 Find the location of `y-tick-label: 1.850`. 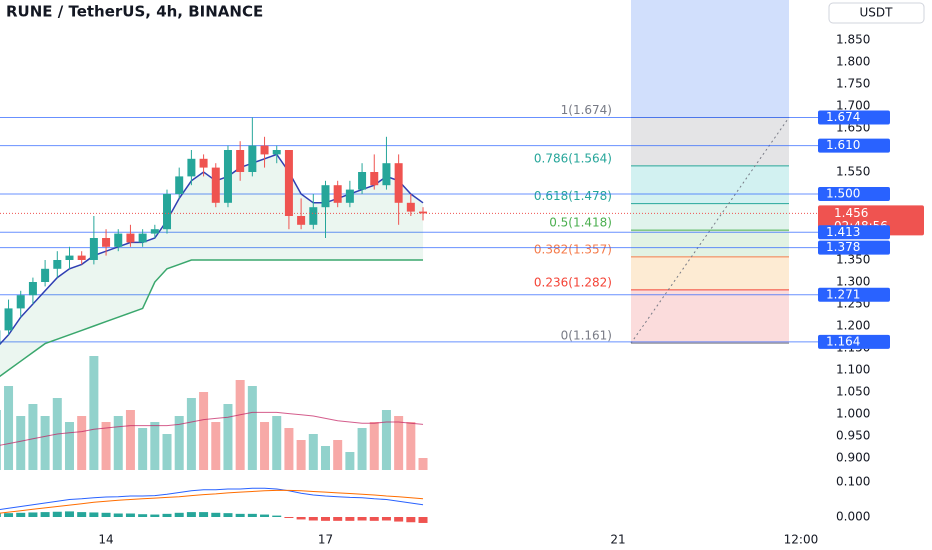

y-tick-label: 1.850 is located at coordinates (853, 40).